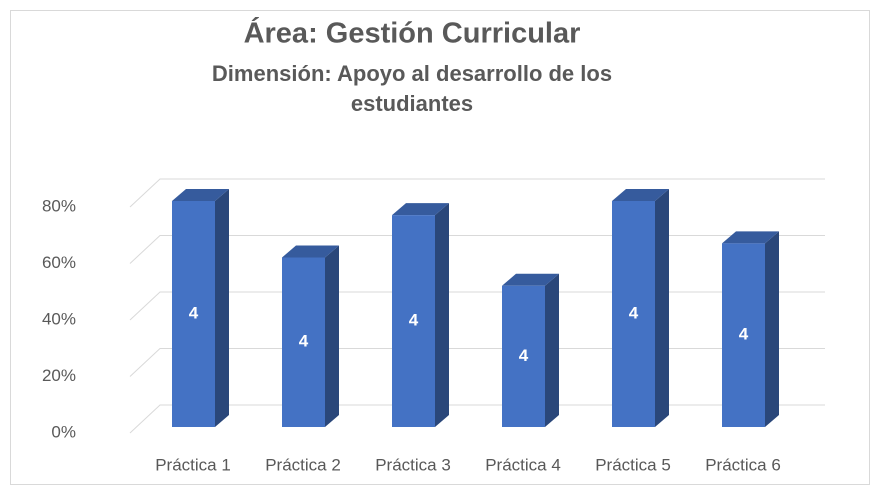 This screenshot has width=881, height=495. I want to click on chart-subtitle: Dimensión: Apoyo al desarrollo de los, so click(412, 73).